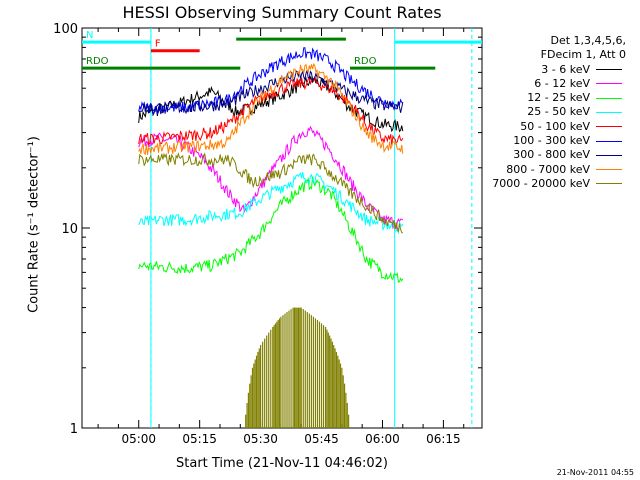 This screenshot has width=640, height=480. Describe the element at coordinates (321, 439) in the screenshot. I see `x-tick-label: 05:45` at that location.